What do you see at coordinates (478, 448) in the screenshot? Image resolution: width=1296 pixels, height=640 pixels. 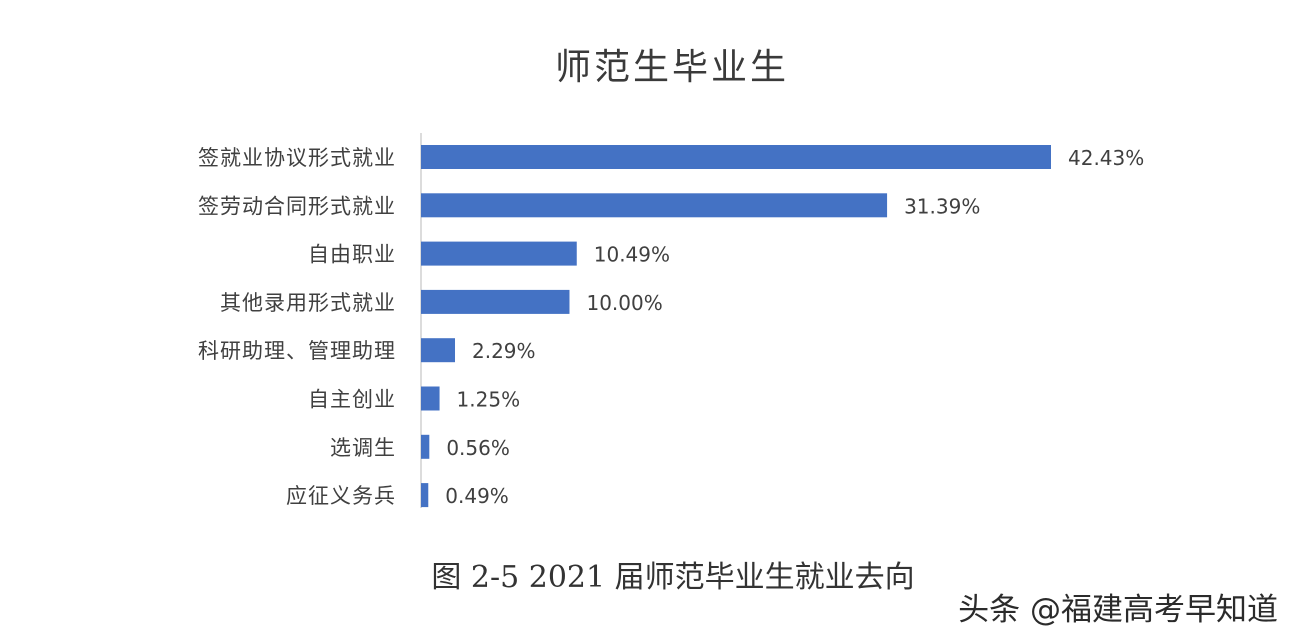 I see `data-label: 0.56%` at bounding box center [478, 448].